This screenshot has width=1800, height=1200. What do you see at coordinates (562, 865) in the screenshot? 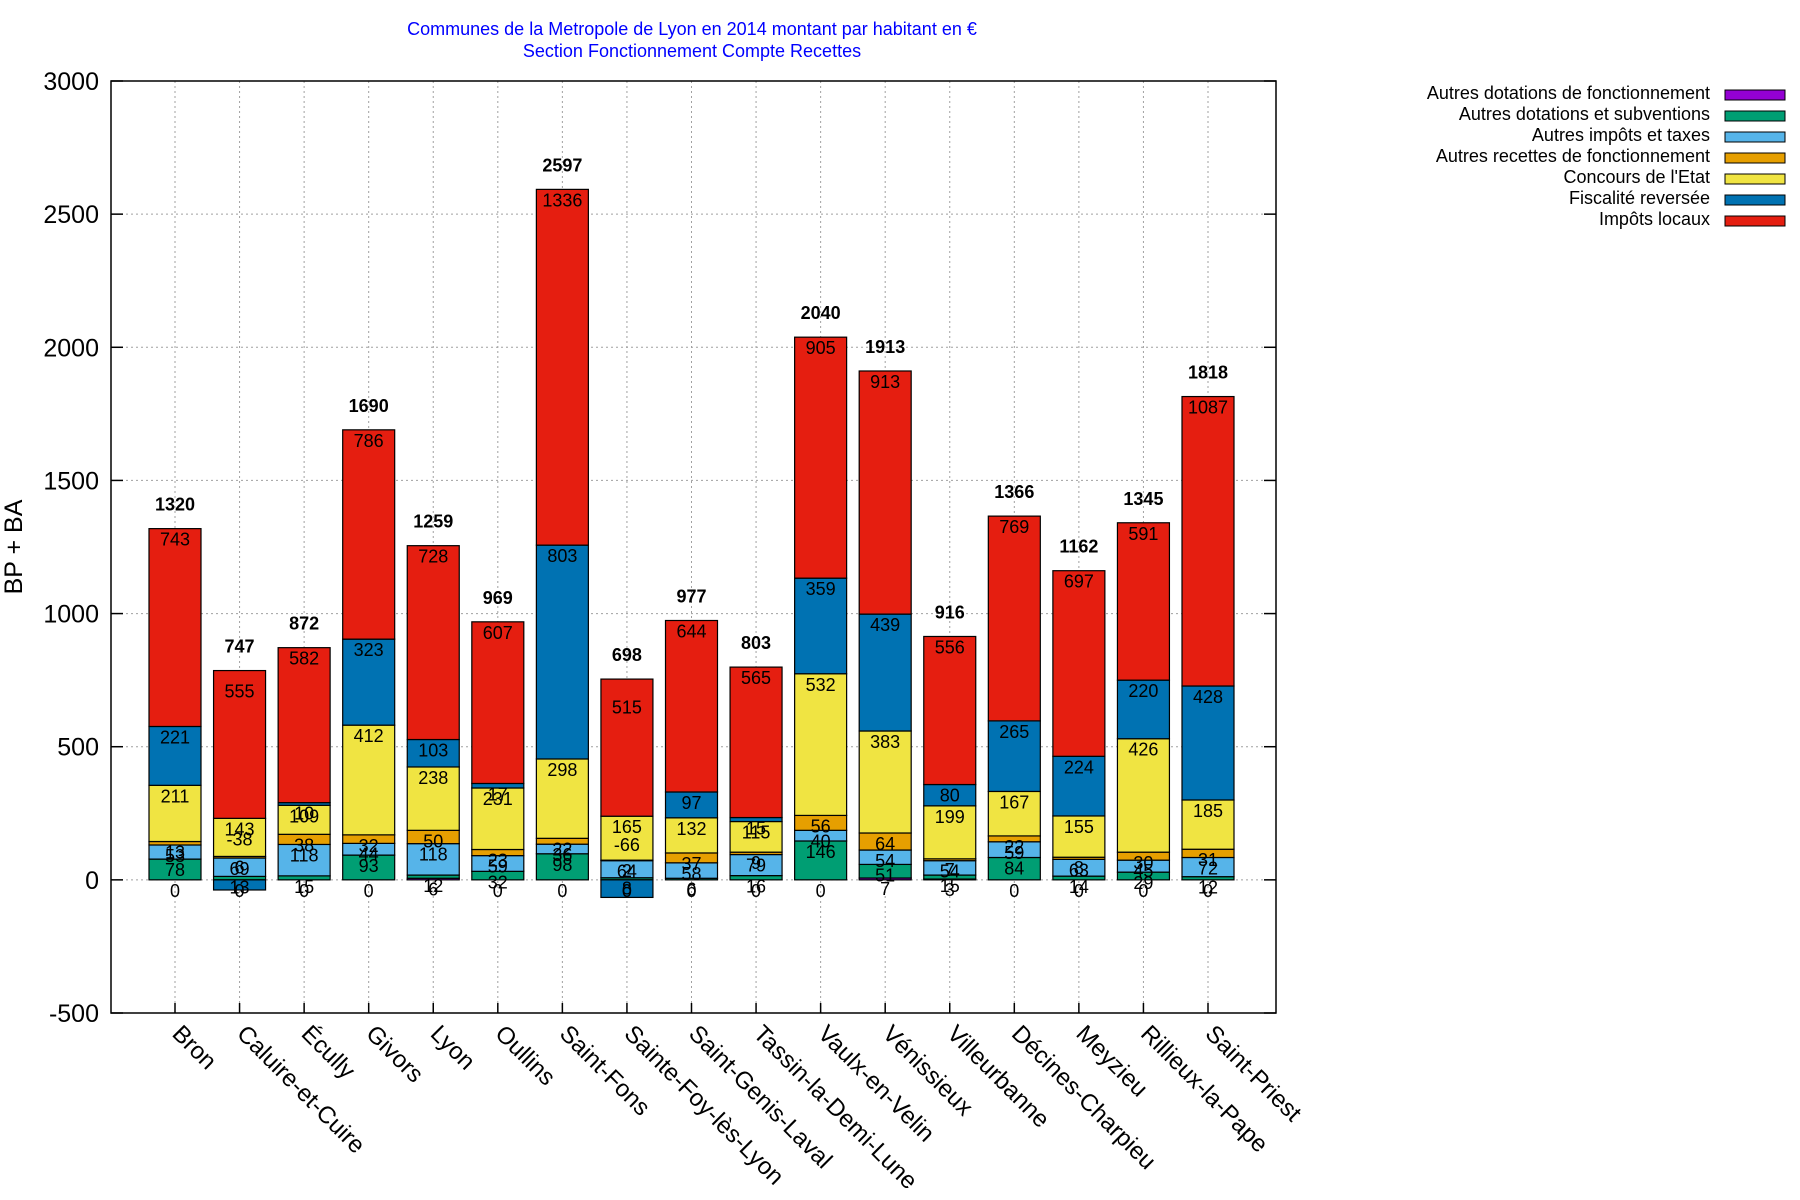
I see `segment-value-label: 98` at bounding box center [562, 865].